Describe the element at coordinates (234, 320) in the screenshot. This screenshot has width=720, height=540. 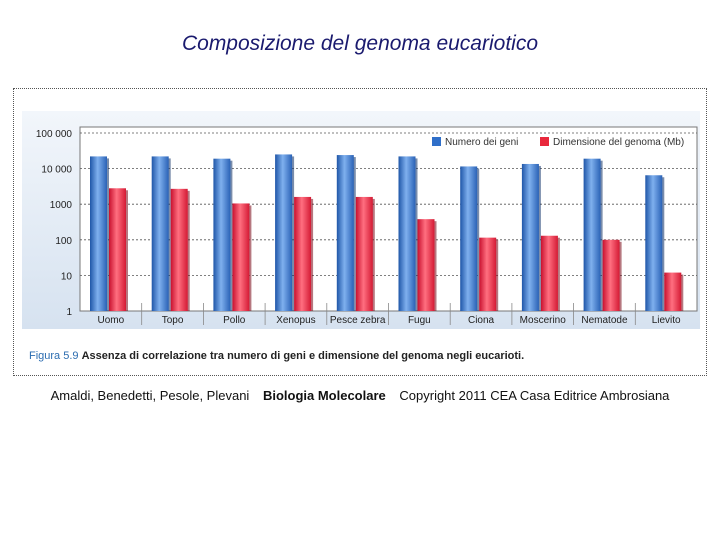
I see `x-tick-label: Pollo` at that location.